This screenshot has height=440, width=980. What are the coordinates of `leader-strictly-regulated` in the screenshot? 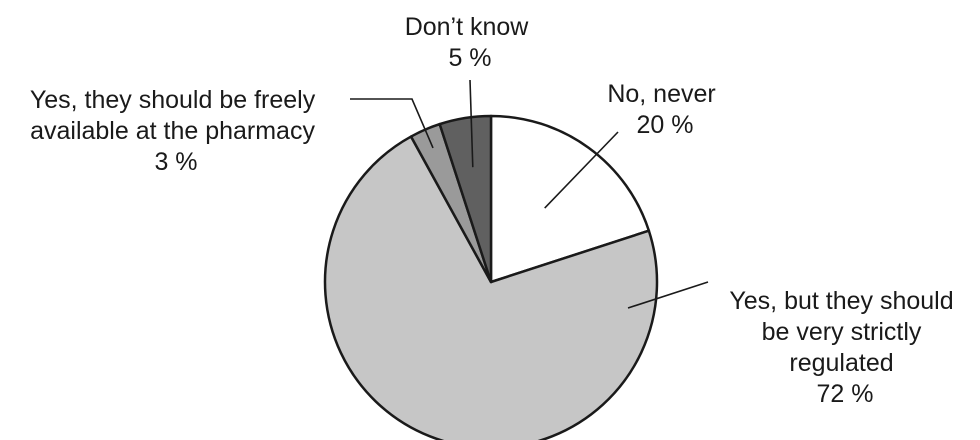 It's located at (668, 295).